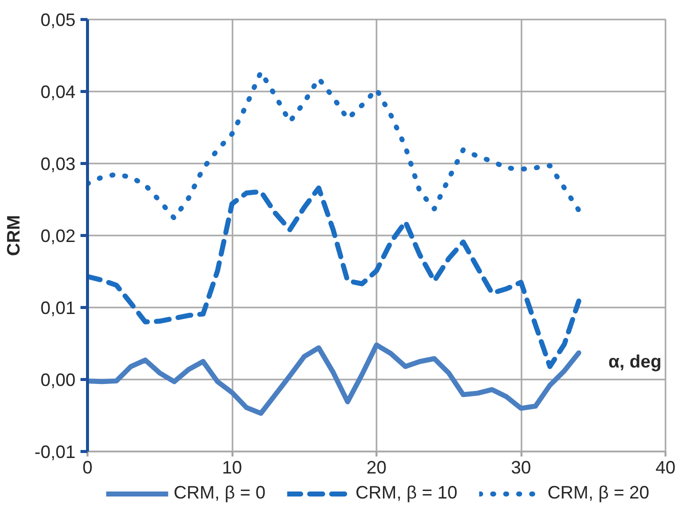 Image resolution: width=693 pixels, height=517 pixels. I want to click on legend-label: CRM, β = 0, so click(220, 493).